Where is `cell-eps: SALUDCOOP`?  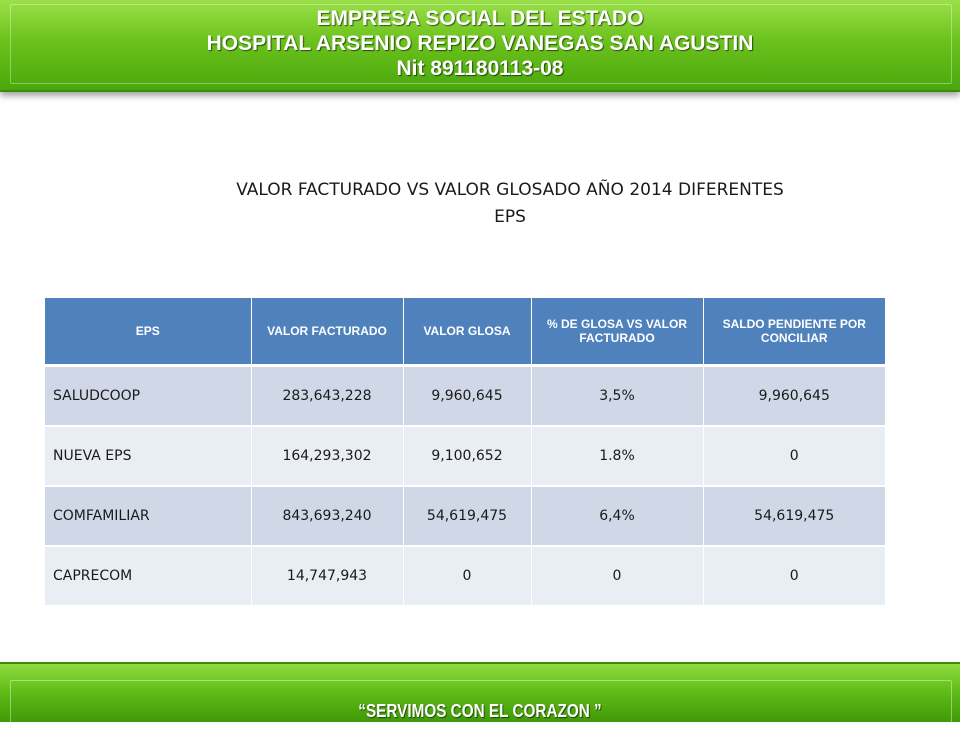 cell-eps: SALUDCOOP is located at coordinates (148, 396).